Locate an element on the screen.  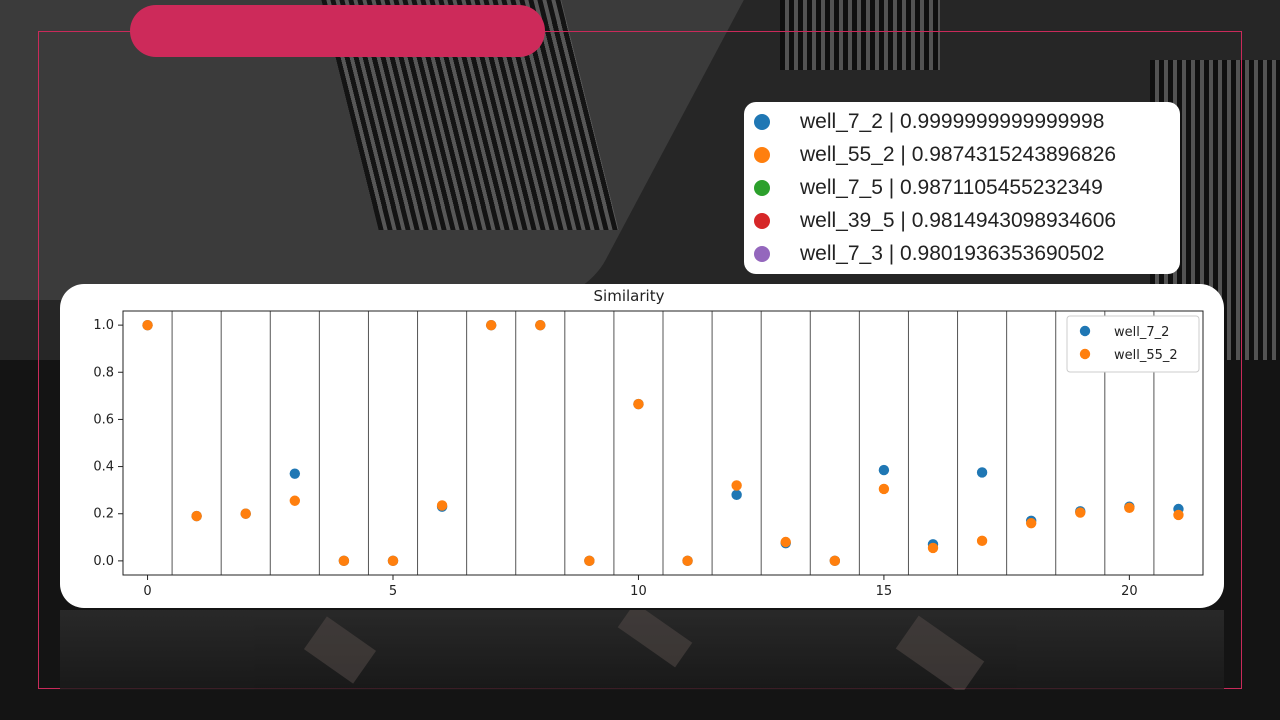
y-tick-label: 0.8 is located at coordinates (103, 372).